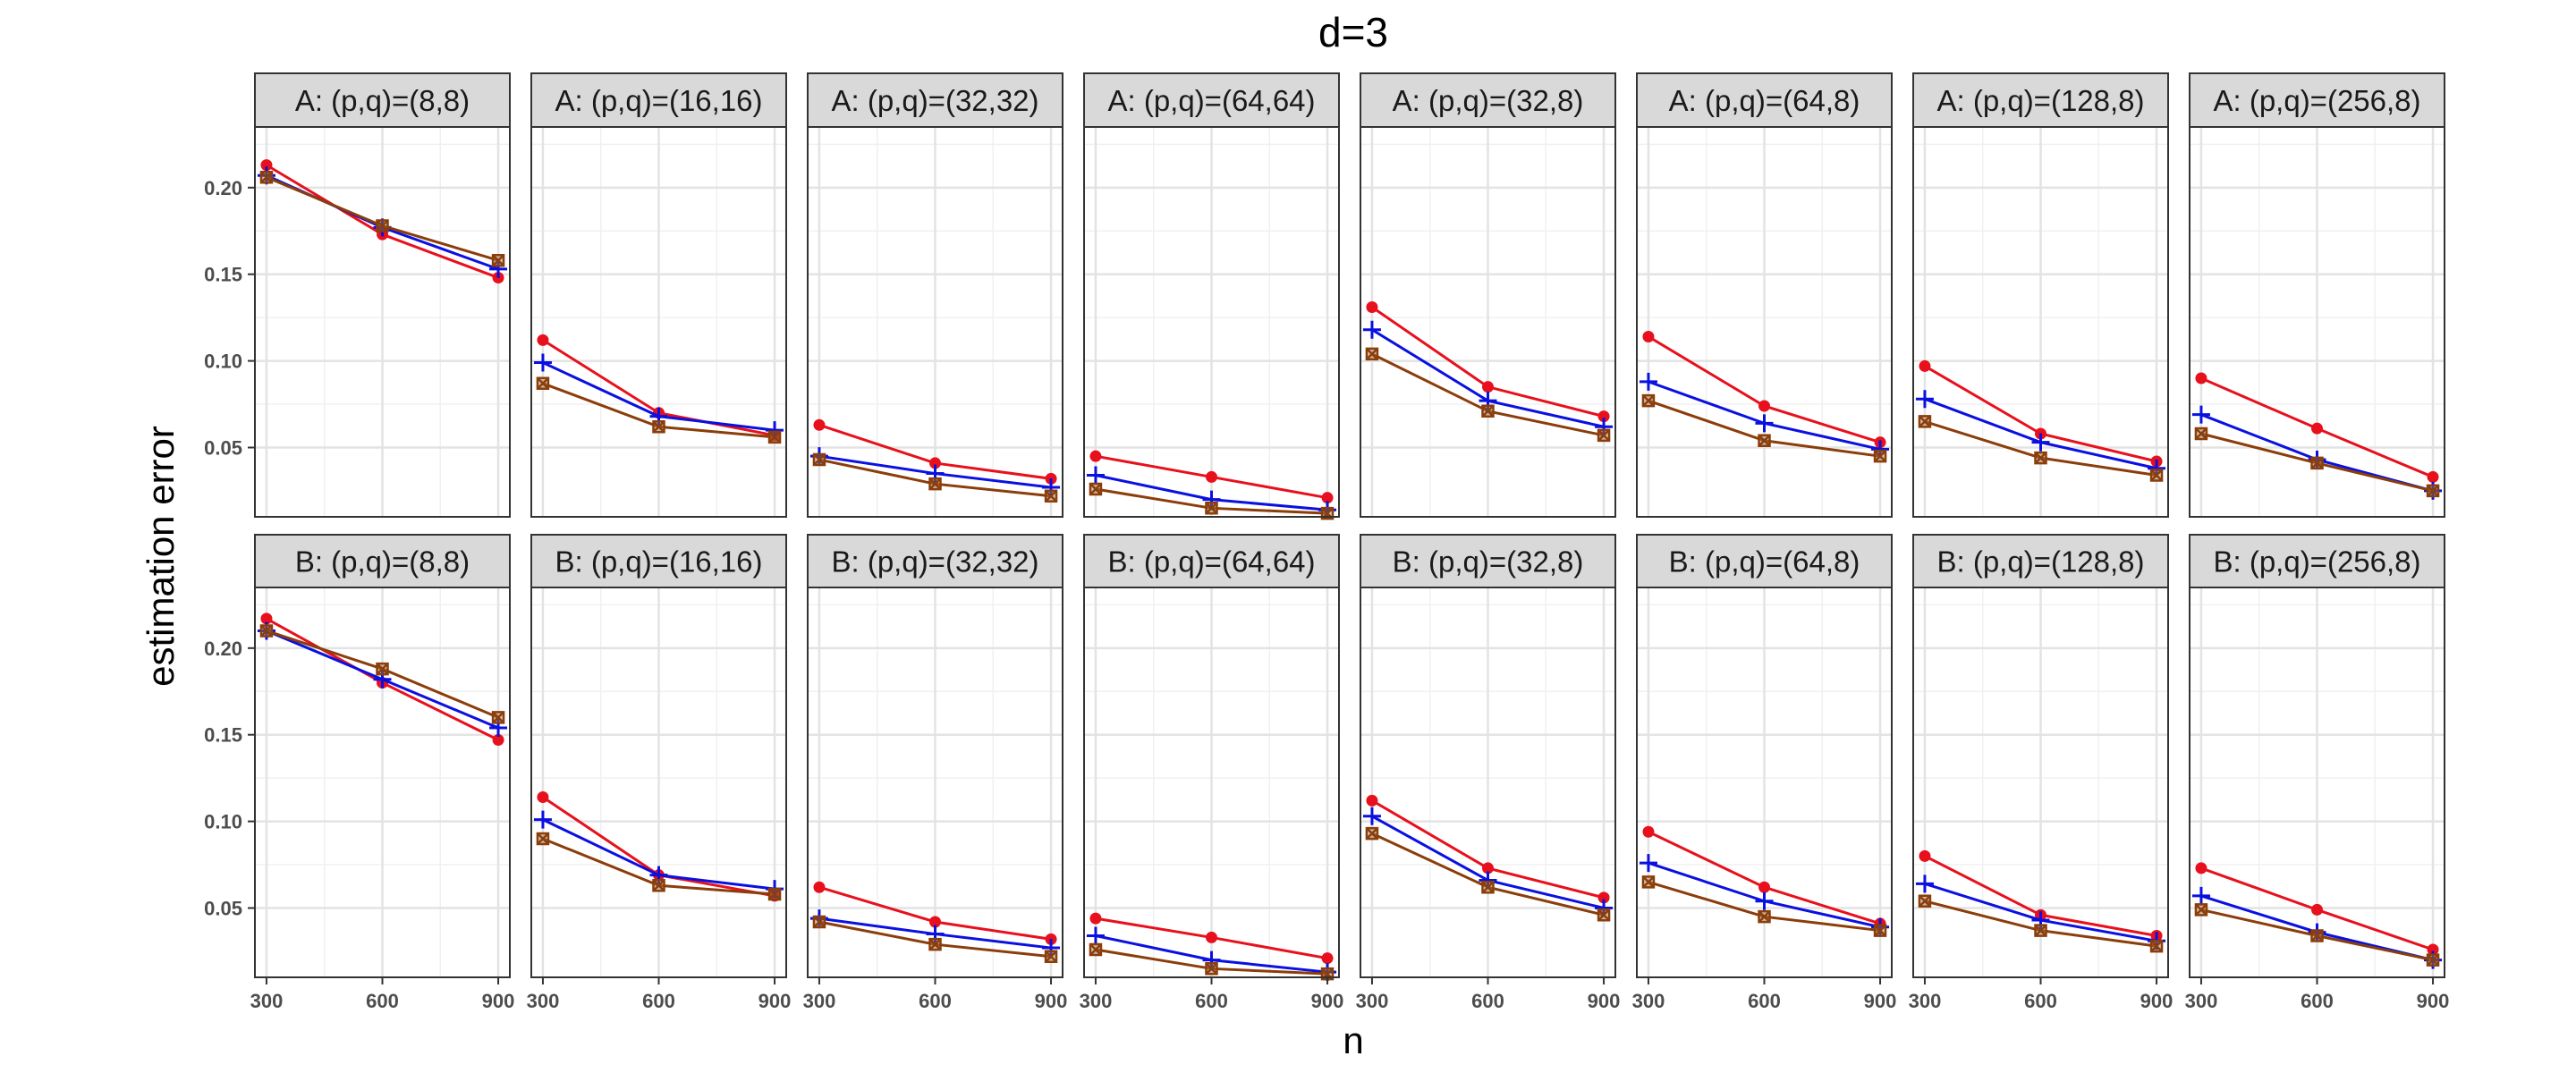 This screenshot has width=2576, height=1073. I want to click on y-tick-label: 0.15, so click(223, 275).